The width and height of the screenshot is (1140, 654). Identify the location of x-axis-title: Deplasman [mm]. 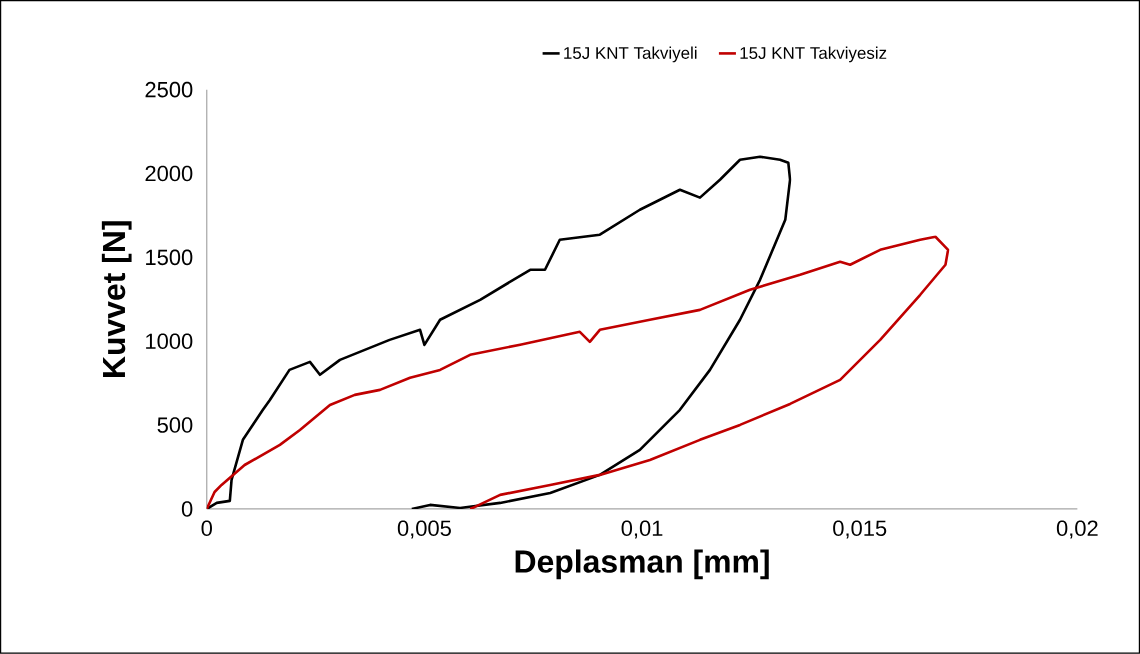
(642, 564).